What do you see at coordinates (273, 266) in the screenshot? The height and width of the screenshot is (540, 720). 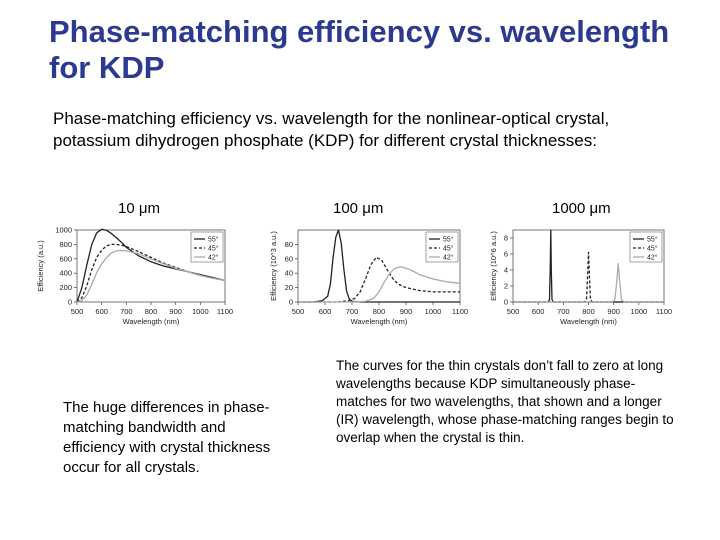 I see `y-axis-label: Efficiency (10^3 a.u.)` at bounding box center [273, 266].